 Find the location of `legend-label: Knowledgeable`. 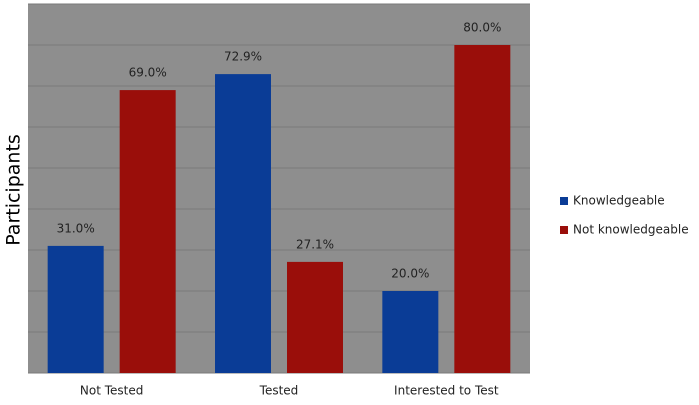

legend-label: Knowledgeable is located at coordinates (619, 201).